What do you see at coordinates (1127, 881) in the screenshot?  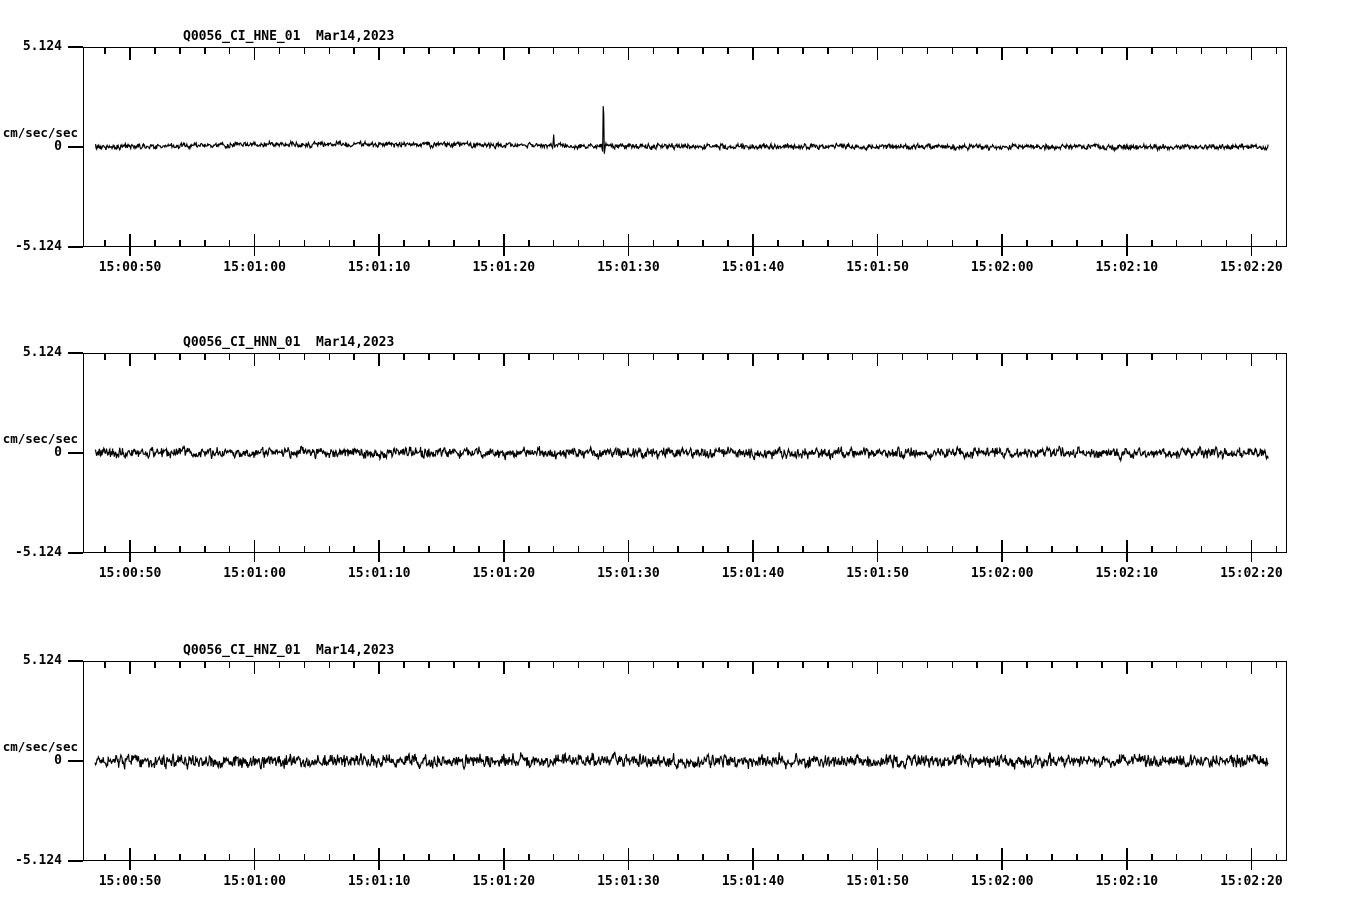 I see `x-tick-label-hnz-8: 15:02:10` at bounding box center [1127, 881].